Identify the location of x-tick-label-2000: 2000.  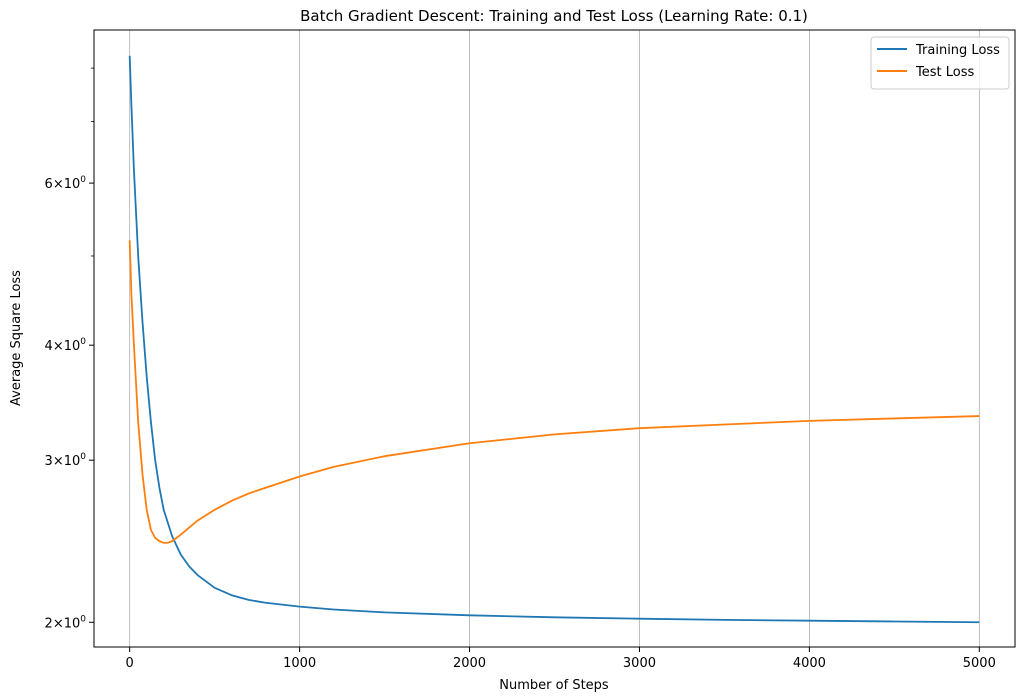
(469, 663).